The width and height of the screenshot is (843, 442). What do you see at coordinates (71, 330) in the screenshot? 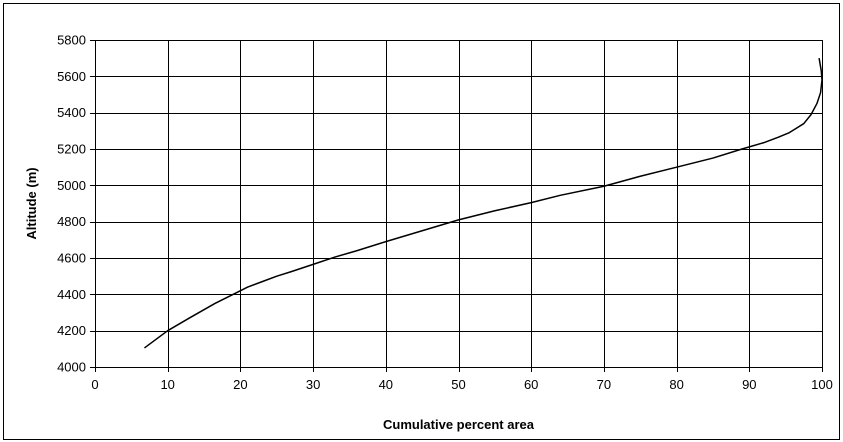
I see `y-tick-label-4200: 4200` at bounding box center [71, 330].